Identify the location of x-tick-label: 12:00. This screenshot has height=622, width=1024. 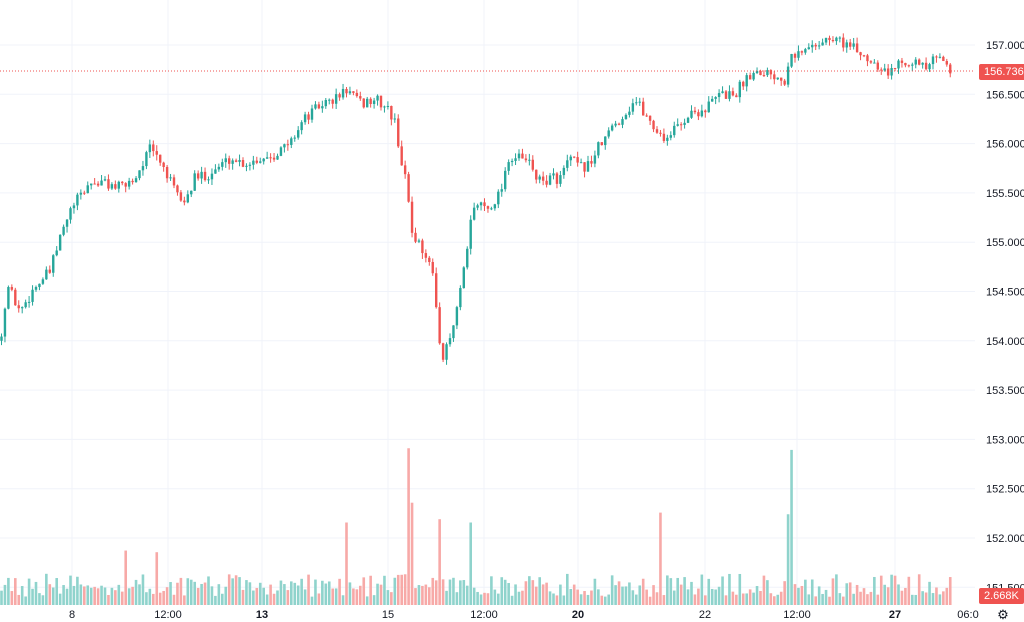
(484, 615).